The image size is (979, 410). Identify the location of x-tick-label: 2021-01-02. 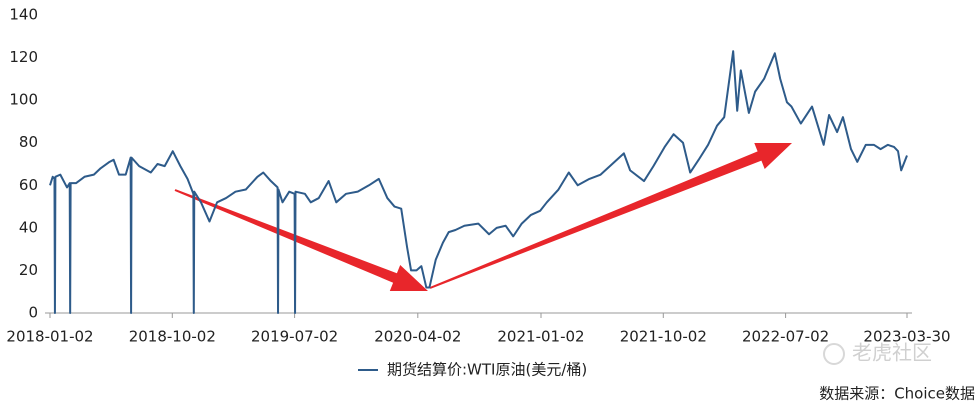
(540, 337).